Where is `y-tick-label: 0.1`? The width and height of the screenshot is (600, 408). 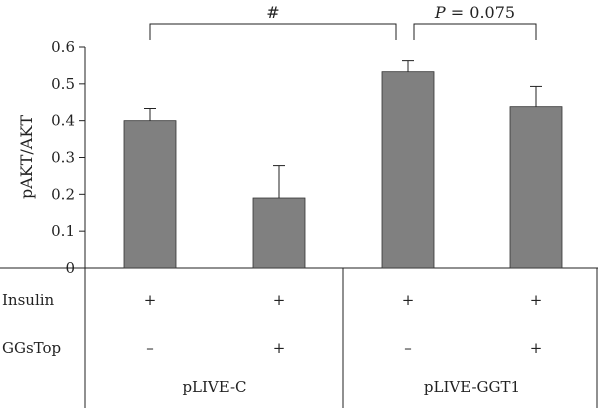 y-tick-label: 0.1 is located at coordinates (63, 231).